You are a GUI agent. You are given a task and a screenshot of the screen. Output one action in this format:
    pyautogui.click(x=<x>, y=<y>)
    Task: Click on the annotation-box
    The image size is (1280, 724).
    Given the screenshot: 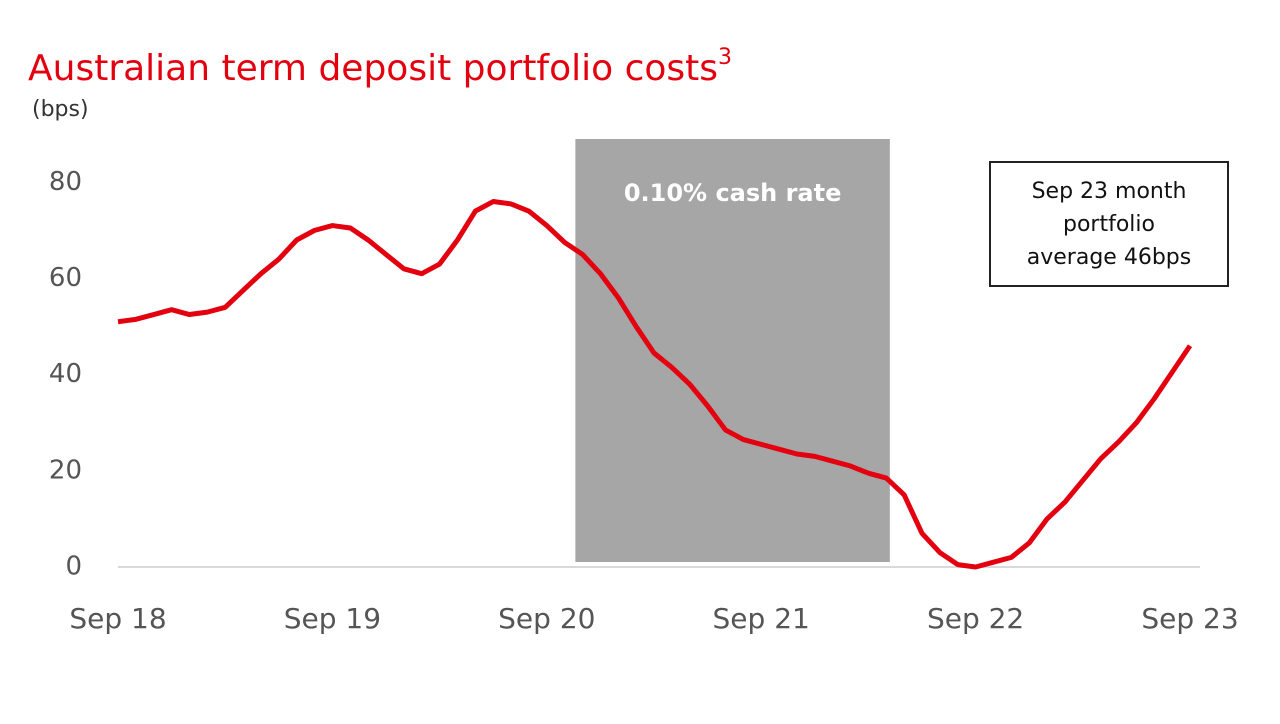 What is the action you would take?
    pyautogui.click(x=1109, y=224)
    